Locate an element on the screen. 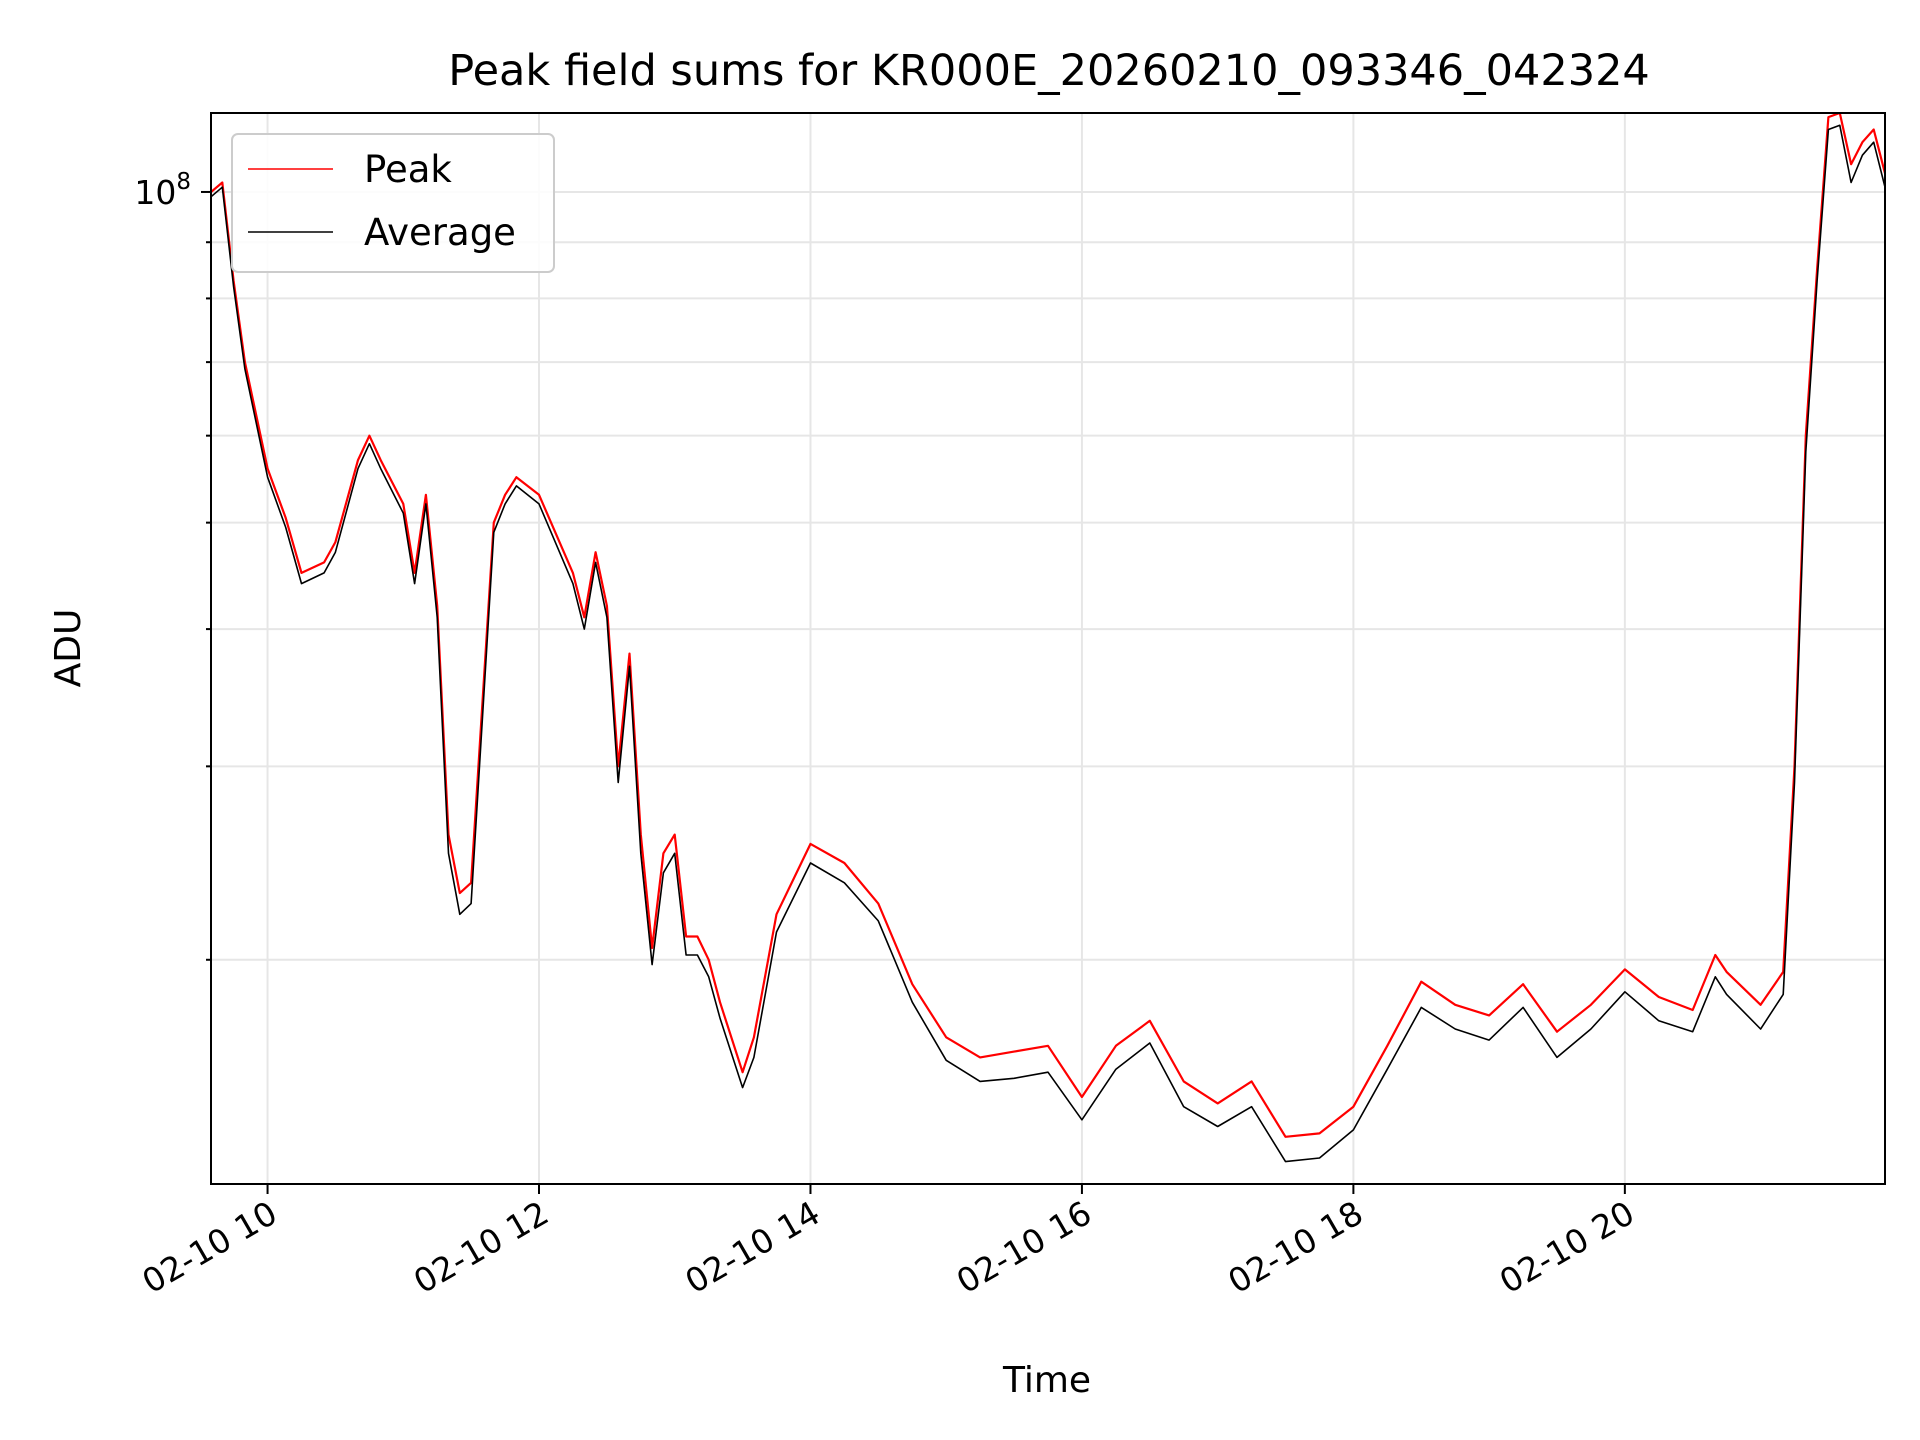 The width and height of the screenshot is (1920, 1440). legend-peak-label: Peak is located at coordinates (408, 169).